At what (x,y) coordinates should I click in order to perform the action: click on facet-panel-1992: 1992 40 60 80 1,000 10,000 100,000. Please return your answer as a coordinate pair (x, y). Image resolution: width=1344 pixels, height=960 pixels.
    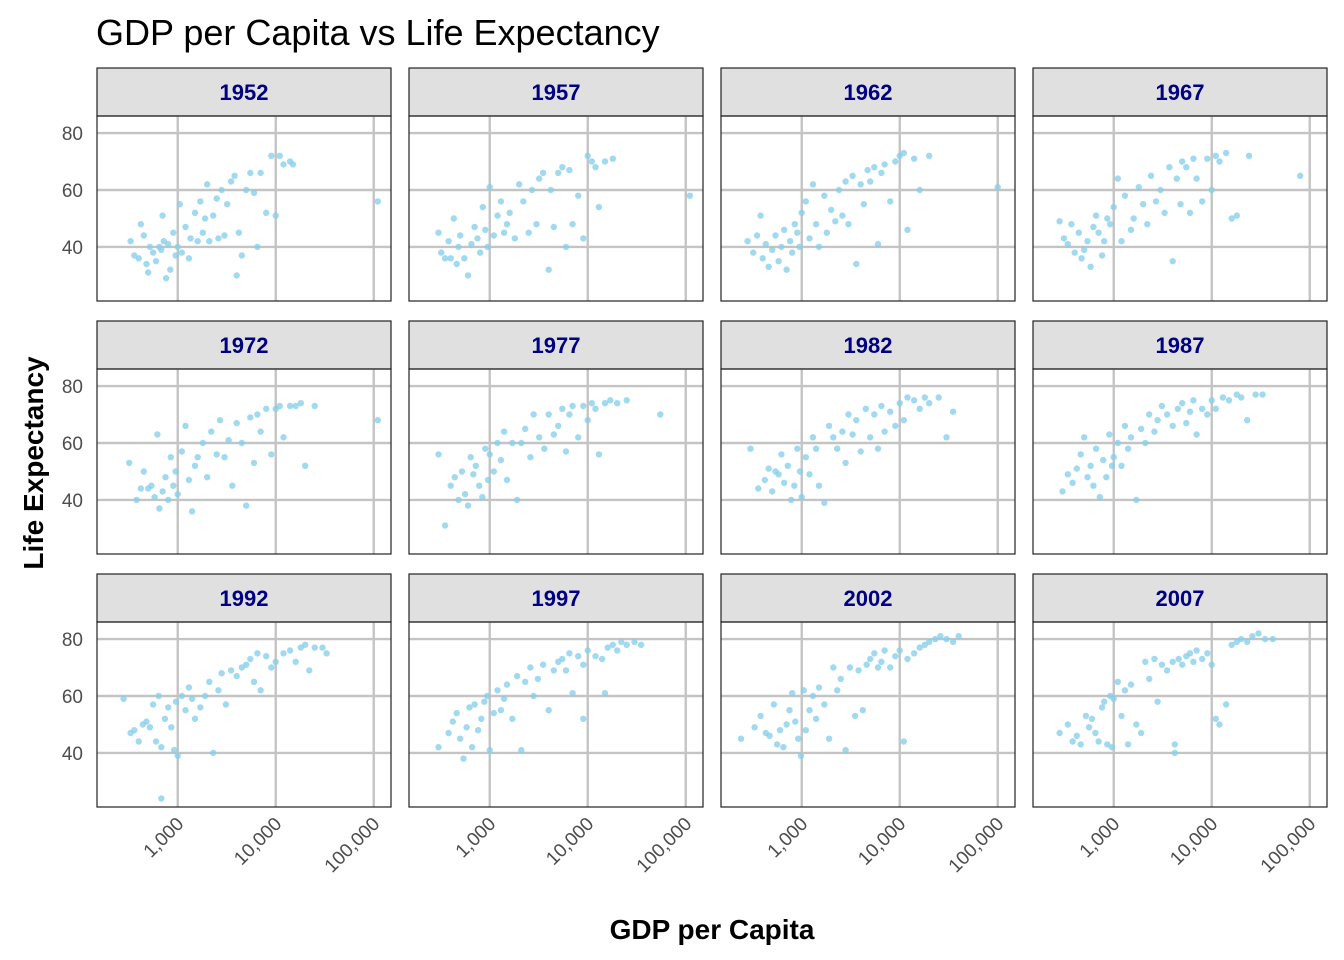
    Looking at the image, I should click on (227, 725).